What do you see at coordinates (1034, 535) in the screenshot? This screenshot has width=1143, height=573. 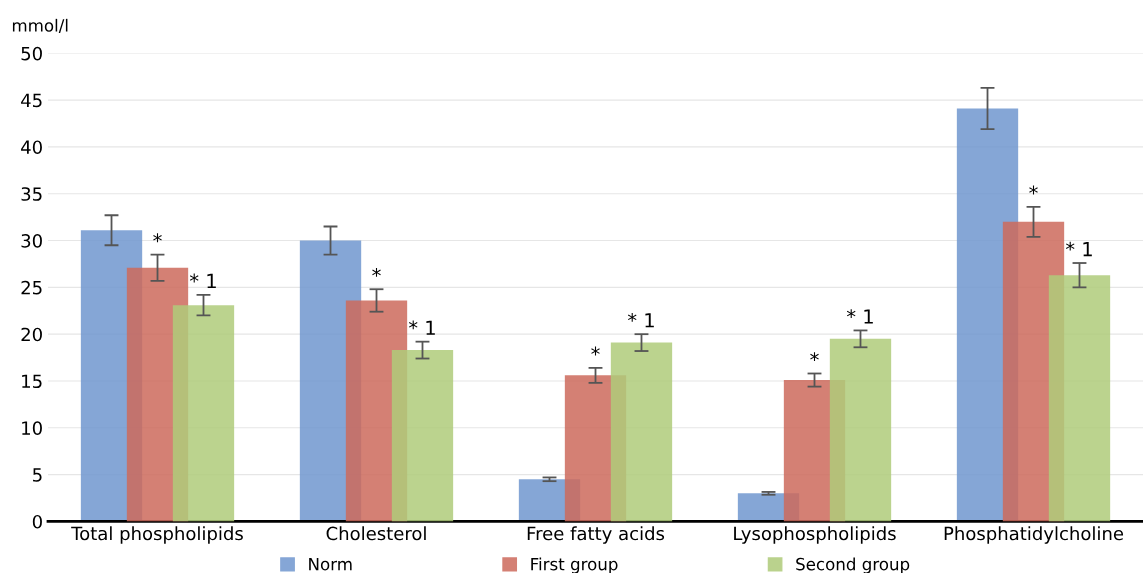 I see `x-tick-label: Phosphatidylcholine` at bounding box center [1034, 535].